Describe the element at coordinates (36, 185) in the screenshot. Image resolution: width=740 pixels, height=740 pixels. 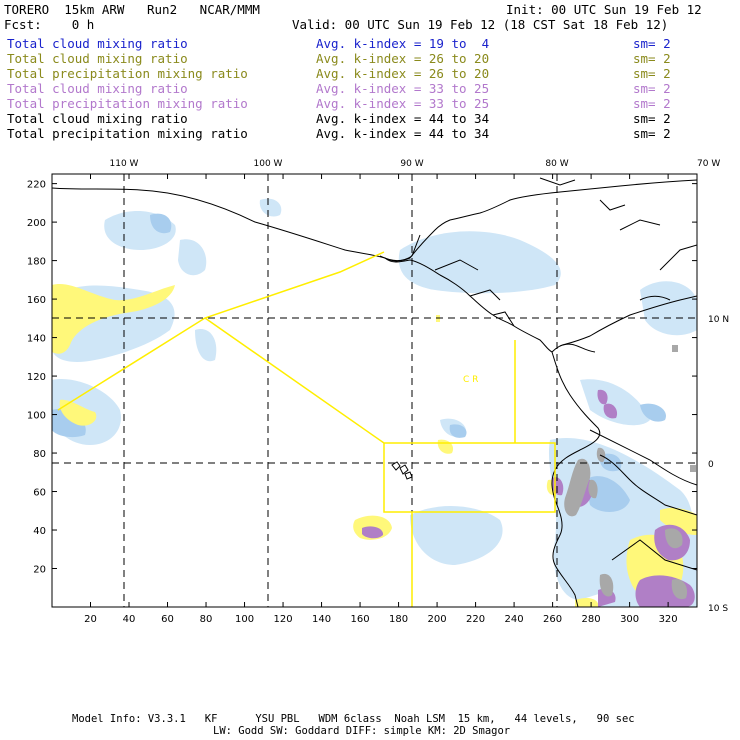
I see `y-tick-label: 220` at that location.